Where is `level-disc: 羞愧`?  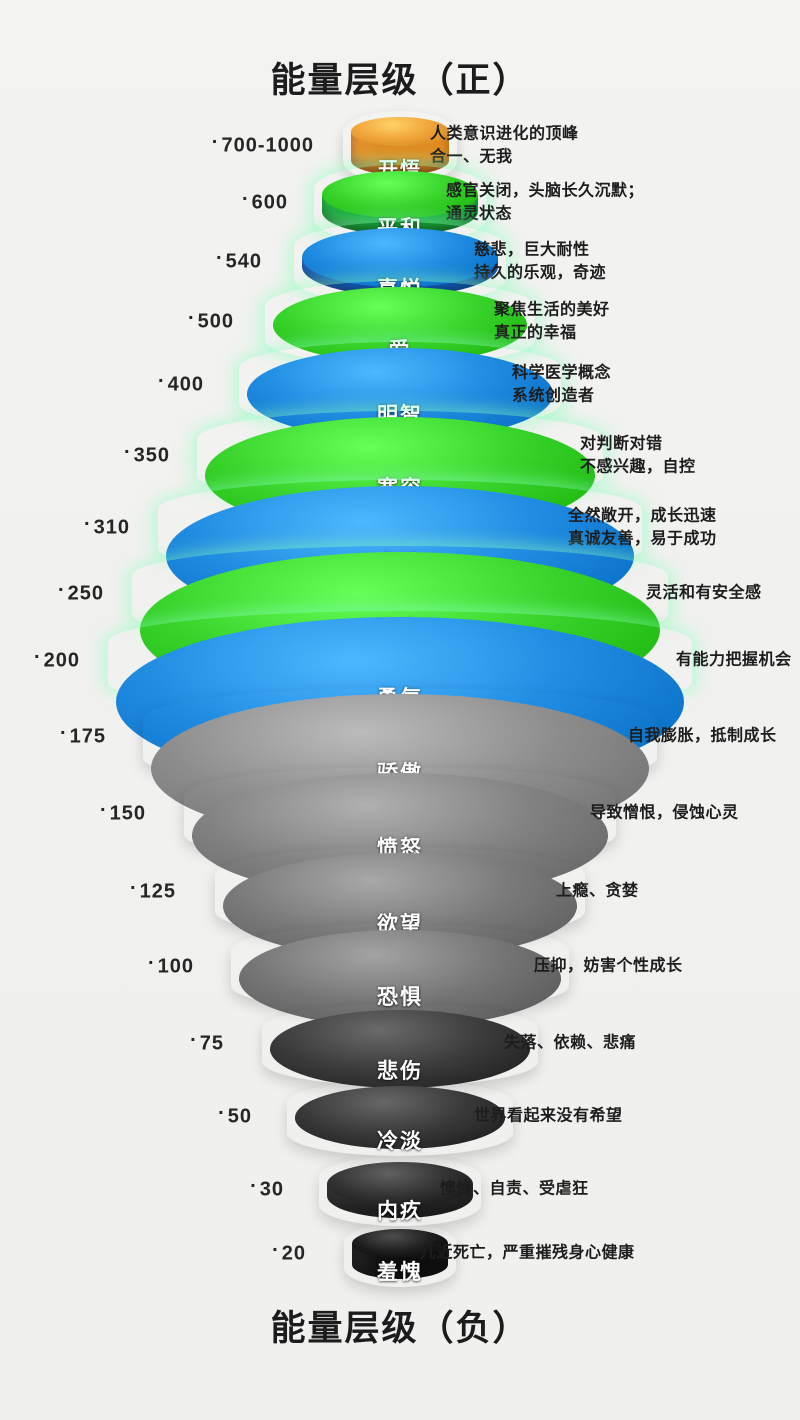 level-disc: 羞愧 is located at coordinates (400, 1256).